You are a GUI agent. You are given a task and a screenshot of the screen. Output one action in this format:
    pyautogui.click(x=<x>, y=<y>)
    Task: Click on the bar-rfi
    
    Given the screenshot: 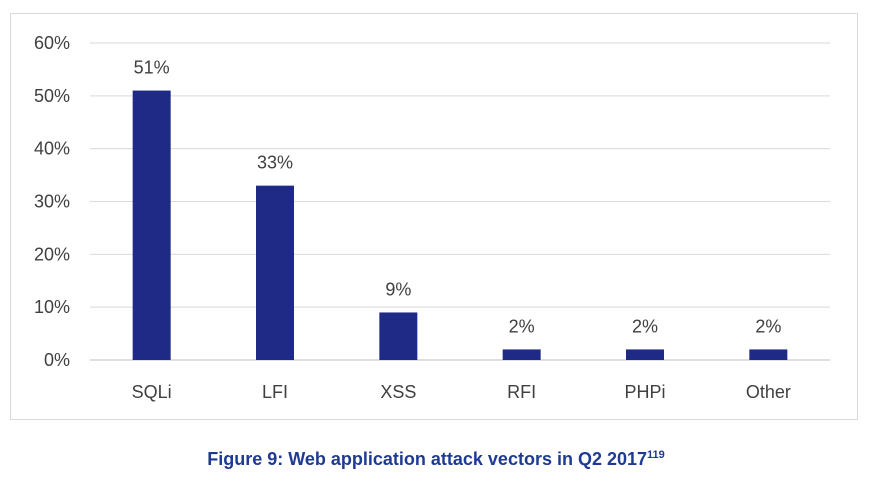 What is the action you would take?
    pyautogui.click(x=521, y=354)
    